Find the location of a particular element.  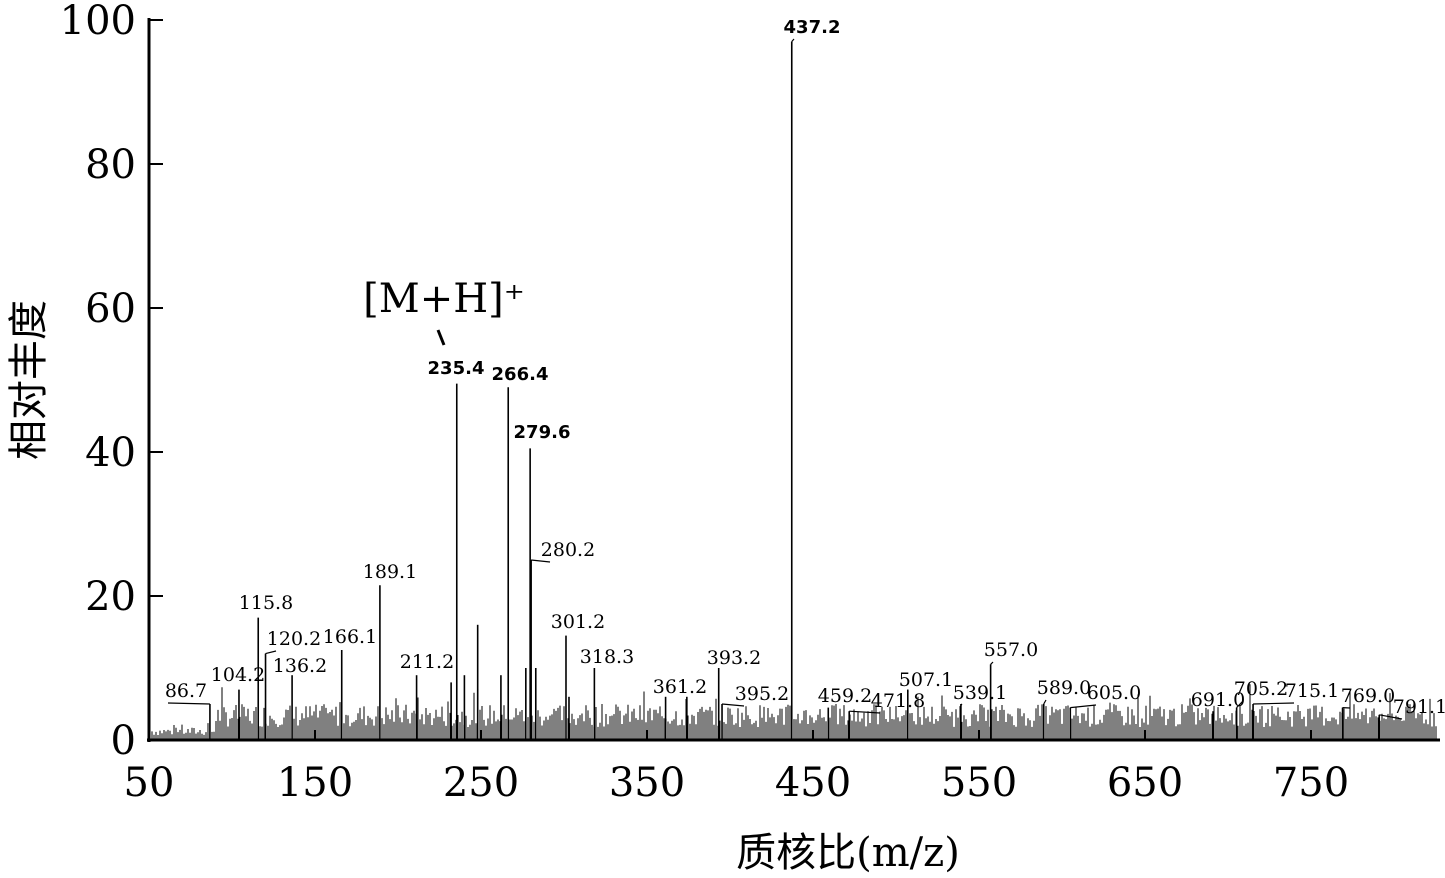

x-axis-title: 质核比(m/z) is located at coordinates (848, 853).